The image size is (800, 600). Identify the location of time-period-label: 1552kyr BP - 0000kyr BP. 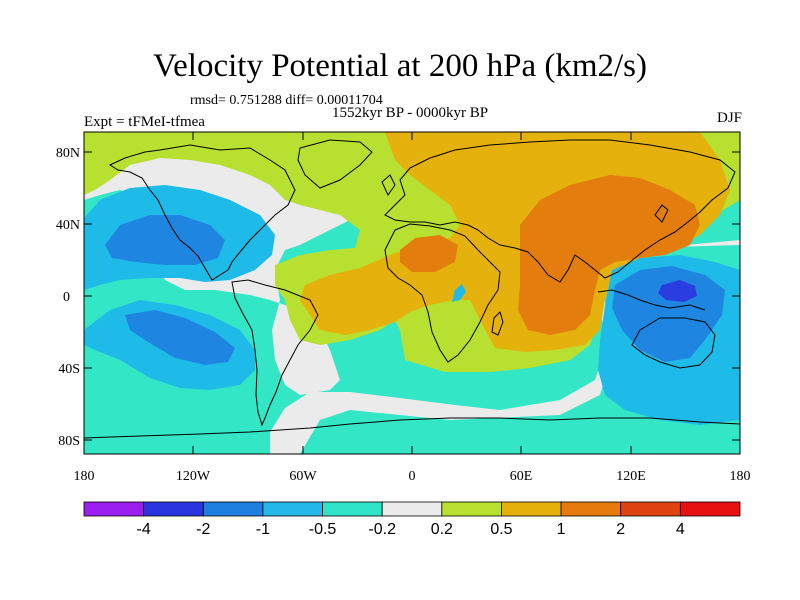
(410, 113).